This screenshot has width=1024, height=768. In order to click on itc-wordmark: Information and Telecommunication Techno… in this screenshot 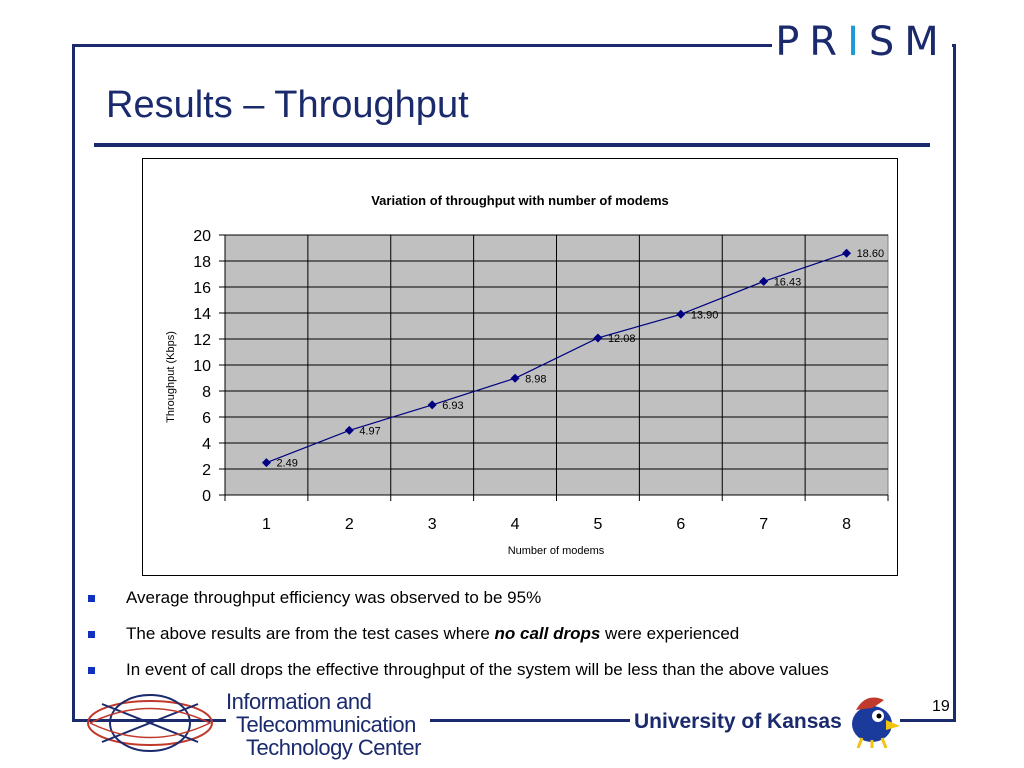, I will do `click(328, 724)`.